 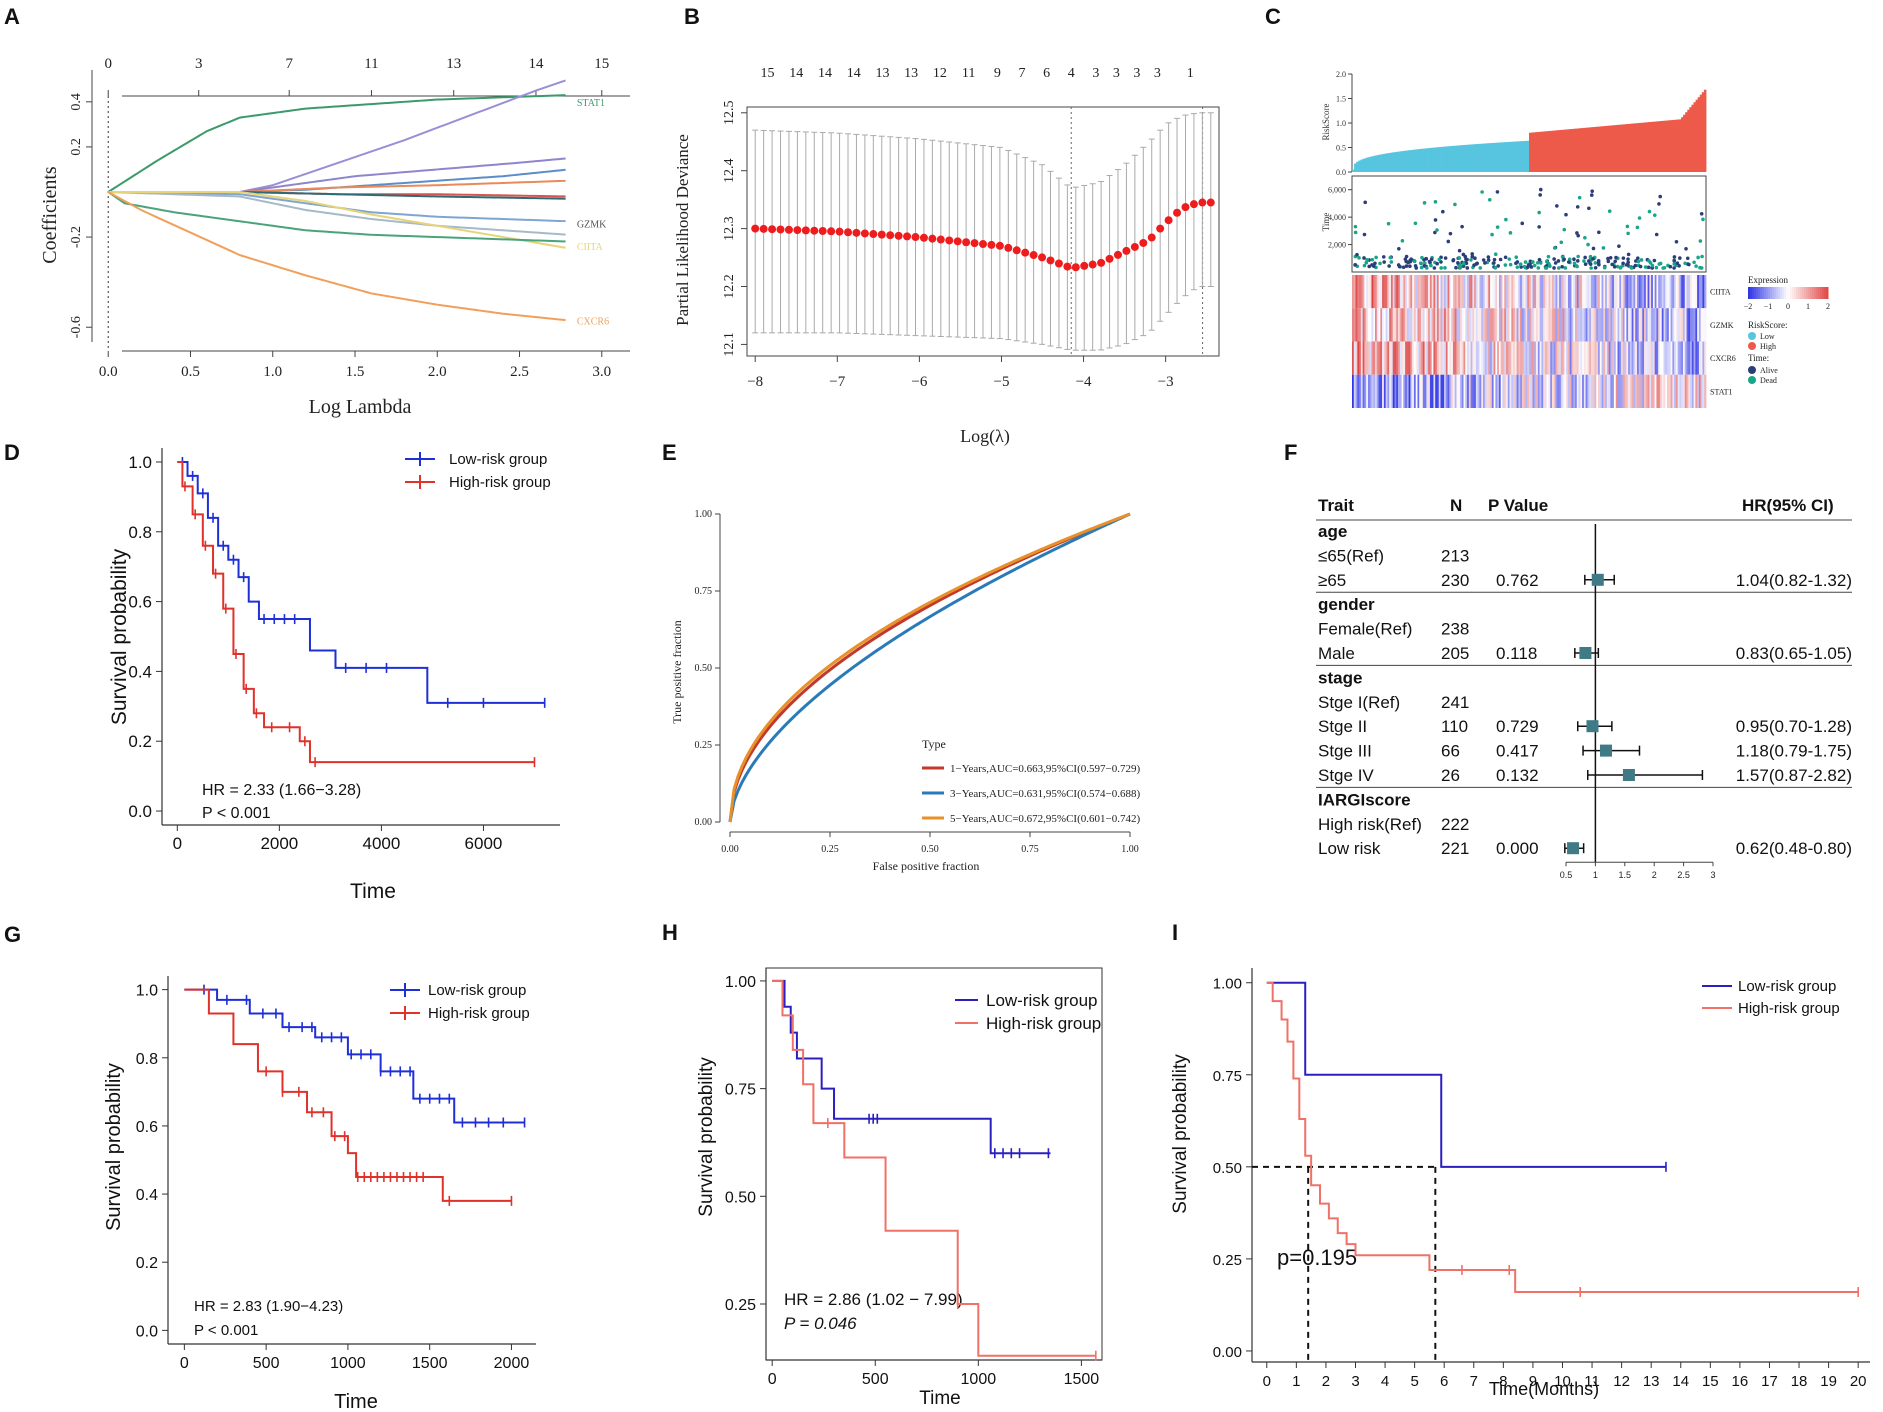 I want to click on panel-i-curve-high, so click(x=1562, y=1137).